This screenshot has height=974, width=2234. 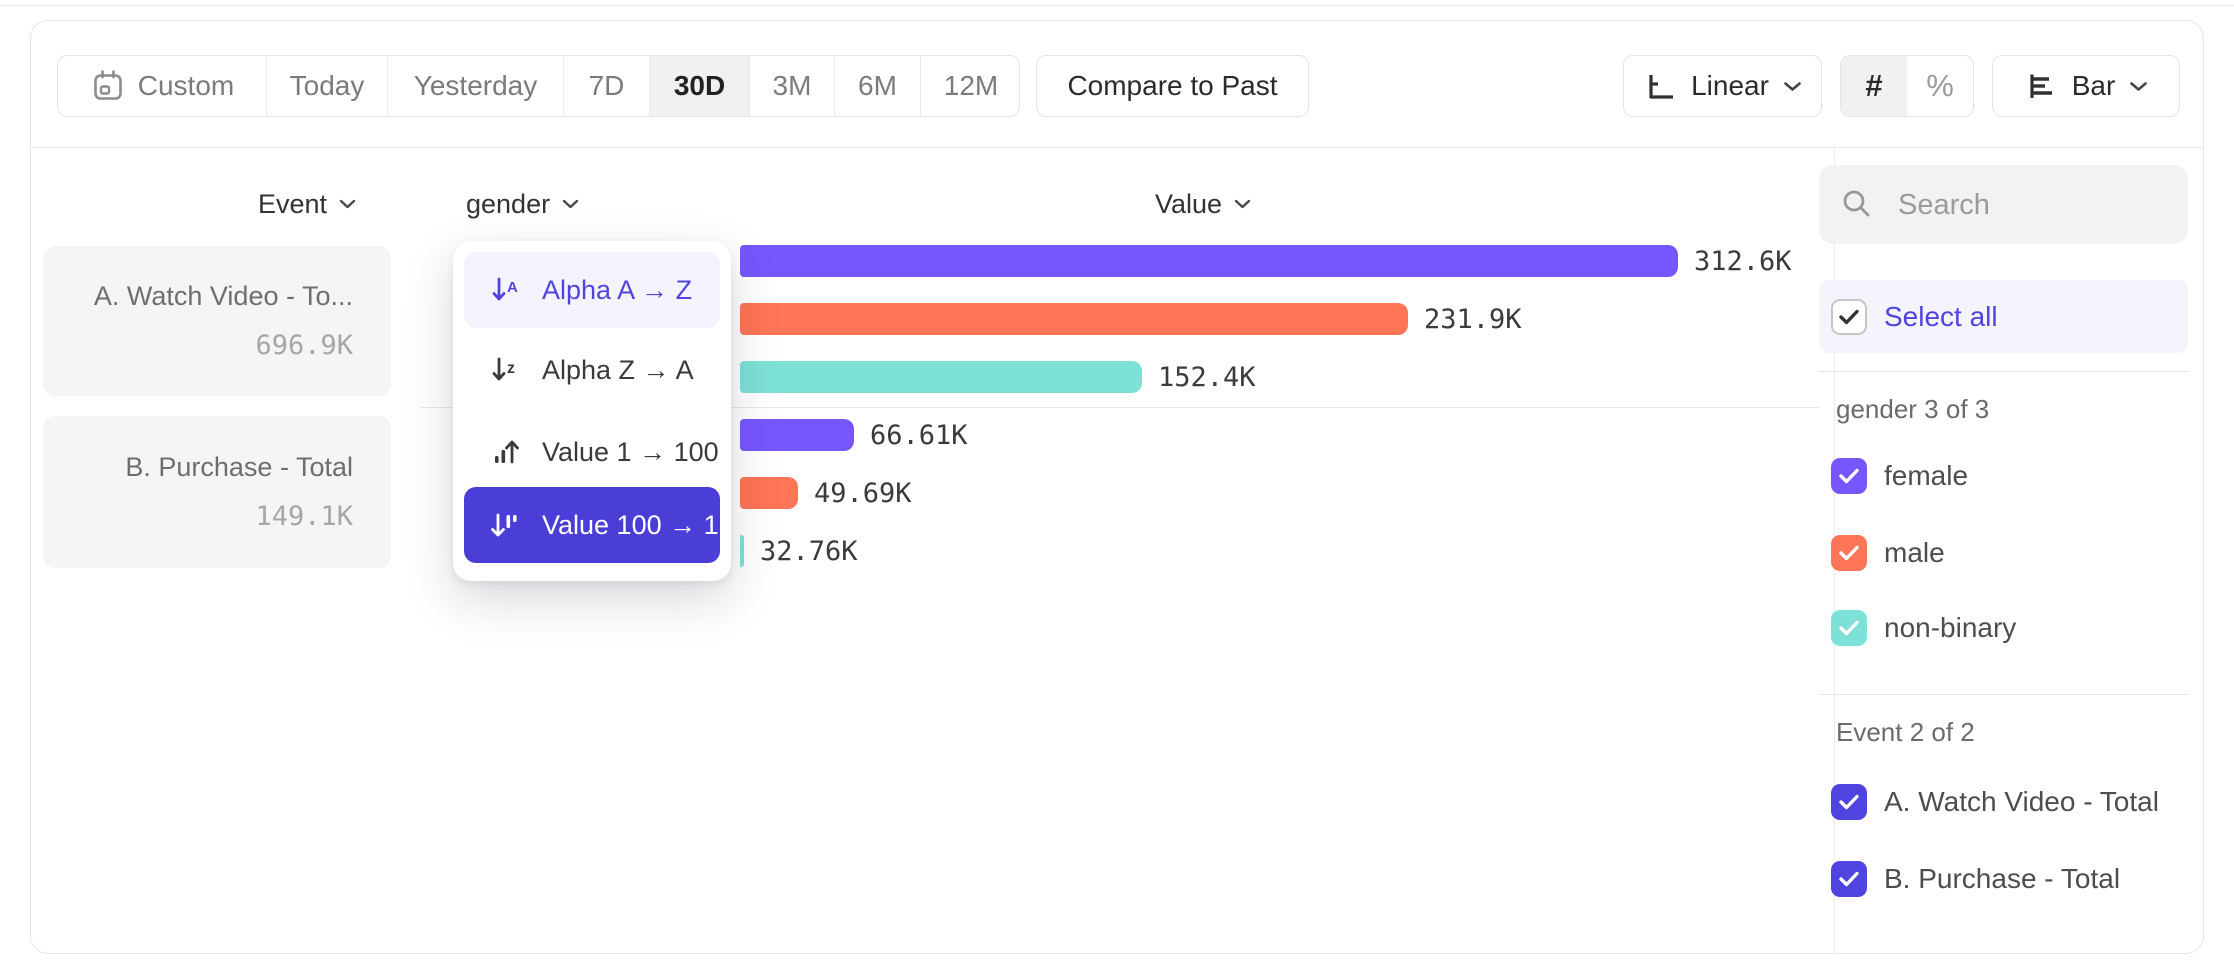 What do you see at coordinates (1874, 86) in the screenshot?
I see `number-format-button: #` at bounding box center [1874, 86].